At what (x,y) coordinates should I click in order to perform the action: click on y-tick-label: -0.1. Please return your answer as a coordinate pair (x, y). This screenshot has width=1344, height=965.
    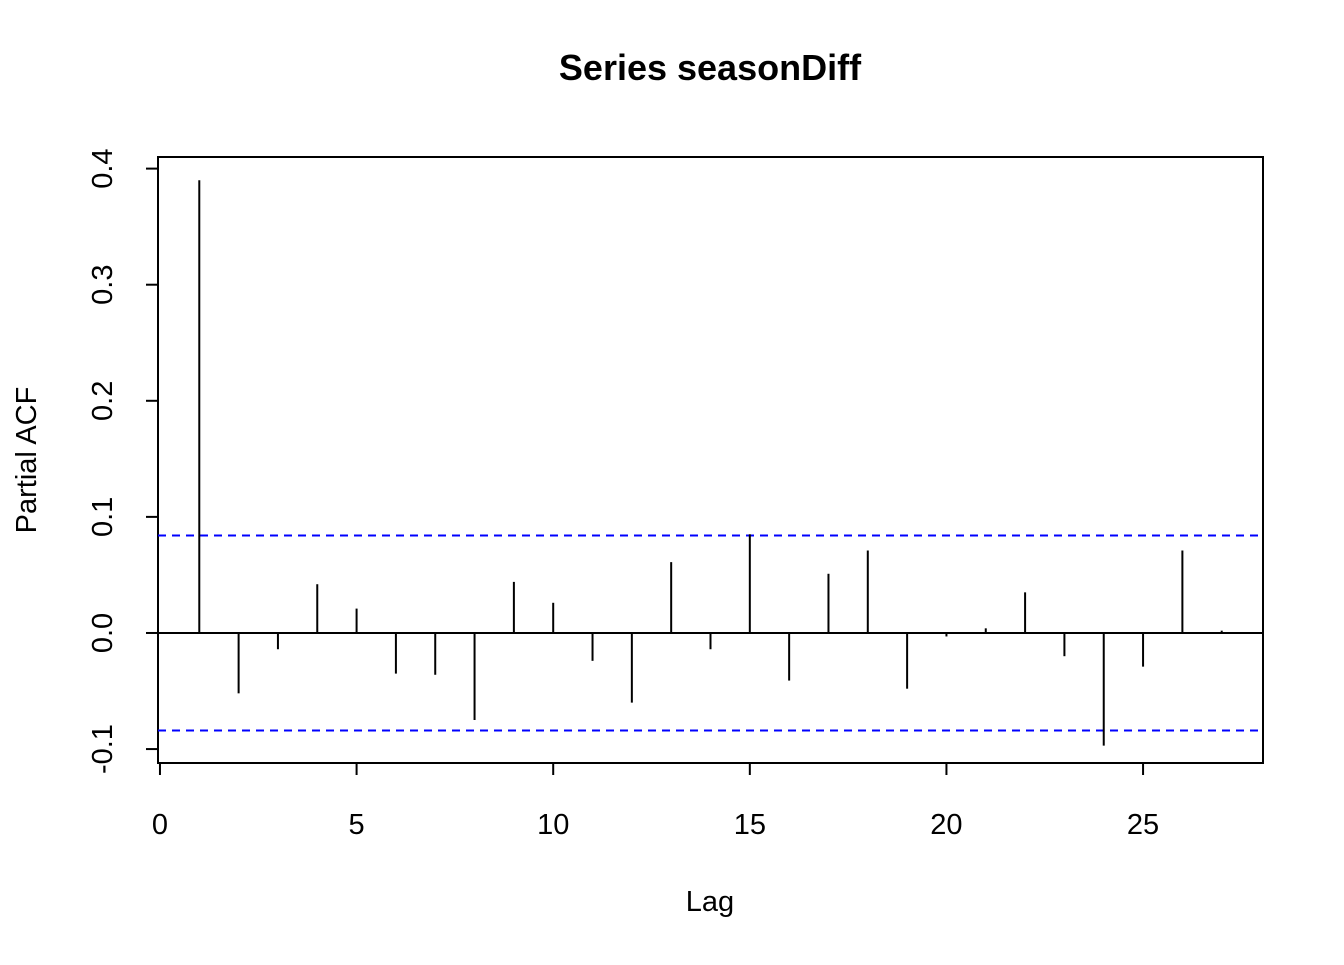
    Looking at the image, I should click on (103, 749).